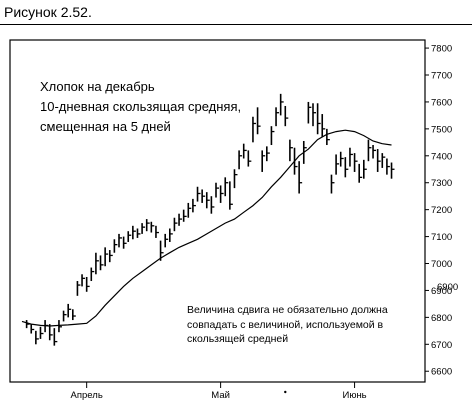 The width and height of the screenshot is (472, 413). What do you see at coordinates (441, 264) in the screenshot?
I see `y-tick-label: 7000` at bounding box center [441, 264].